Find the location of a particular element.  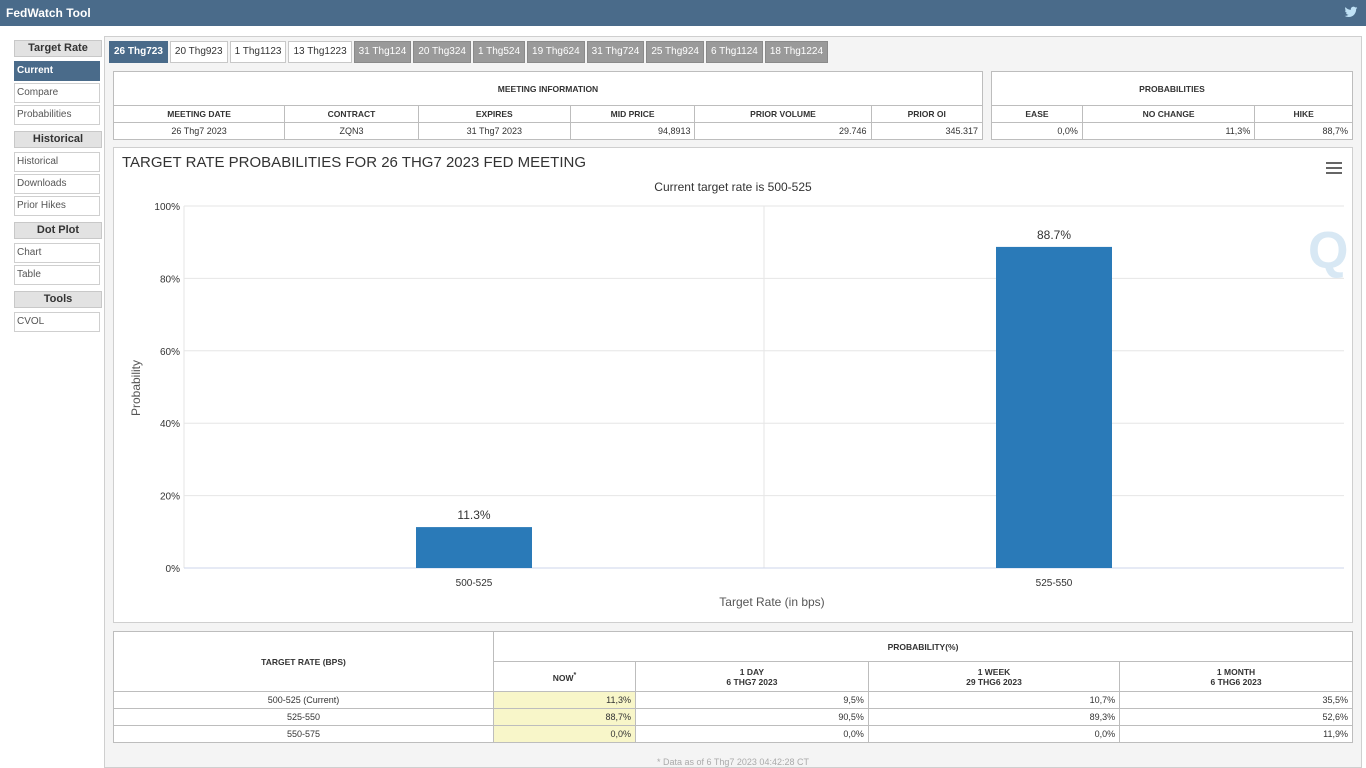

table-row: 500-525 (Current) 11,3% 9,5% 10,7% 35,5% is located at coordinates (733, 700).